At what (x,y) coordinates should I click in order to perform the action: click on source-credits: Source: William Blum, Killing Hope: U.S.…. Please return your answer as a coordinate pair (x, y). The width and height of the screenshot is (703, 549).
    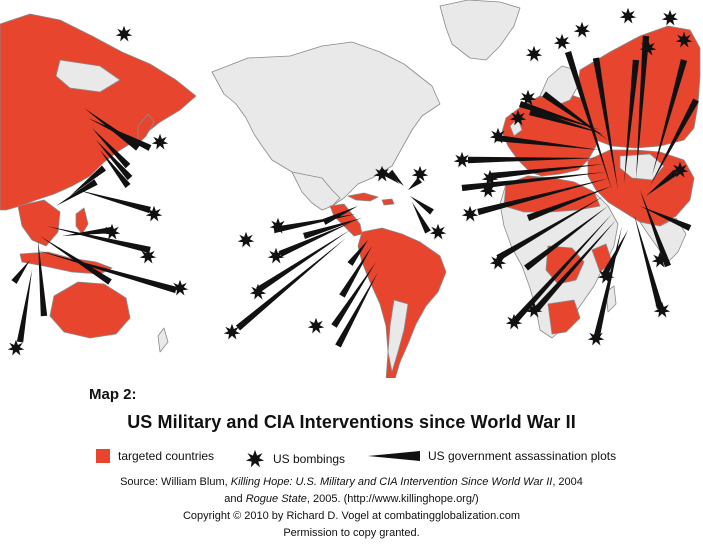
    Looking at the image, I should click on (351, 508).